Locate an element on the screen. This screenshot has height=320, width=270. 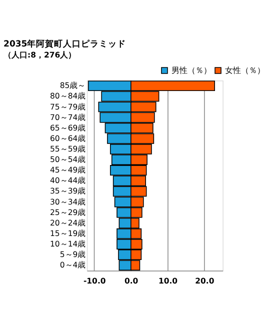
x-tick-label: 20.0 is located at coordinates (205, 281).